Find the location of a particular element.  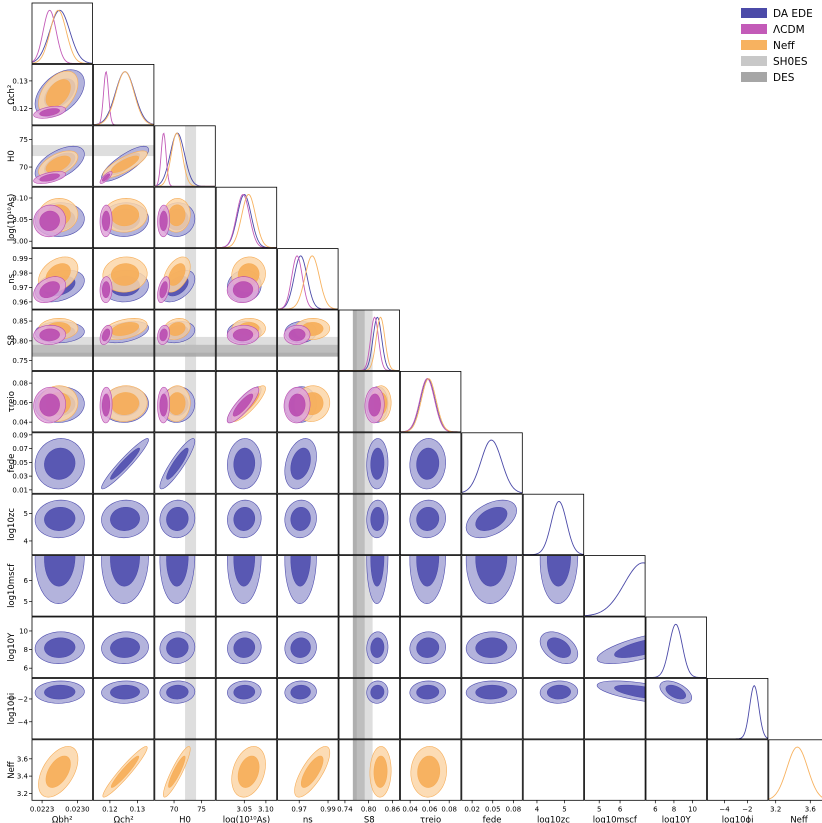

x-tick-label: 0.12 is located at coordinates (110, 809).